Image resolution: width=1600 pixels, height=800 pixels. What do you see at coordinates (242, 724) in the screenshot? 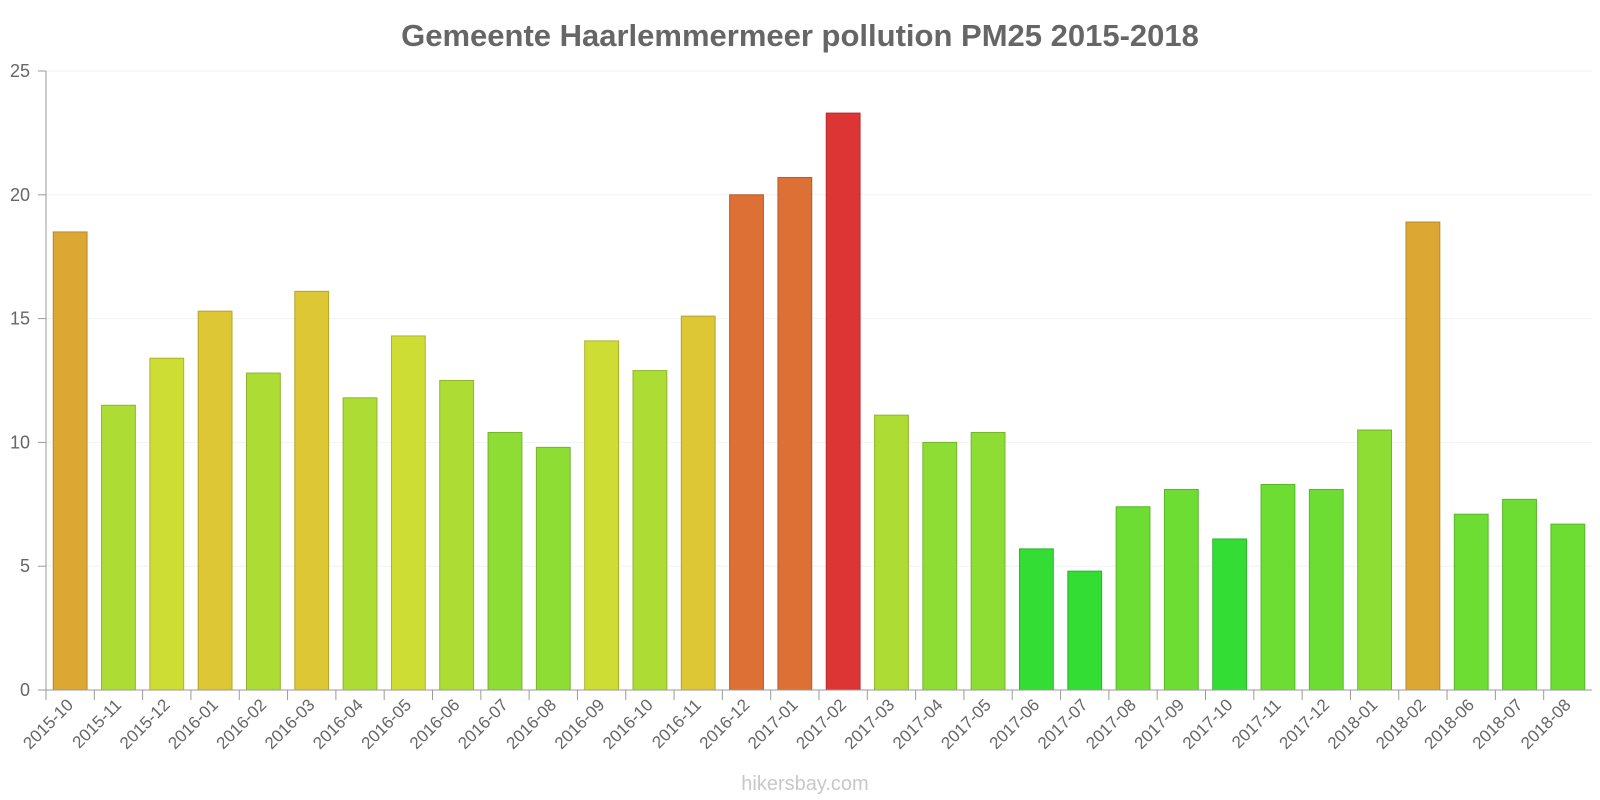
I see `x-tick-label-2016-02: 2016-02` at bounding box center [242, 724].